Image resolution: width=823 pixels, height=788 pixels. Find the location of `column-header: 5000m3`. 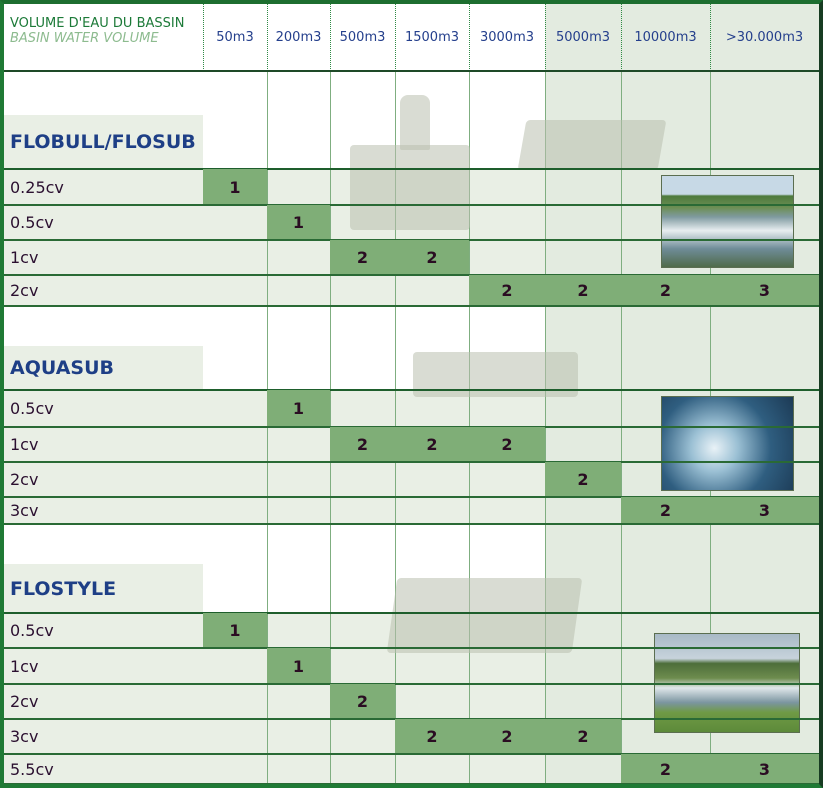

column-header: 5000m3 is located at coordinates (583, 37).